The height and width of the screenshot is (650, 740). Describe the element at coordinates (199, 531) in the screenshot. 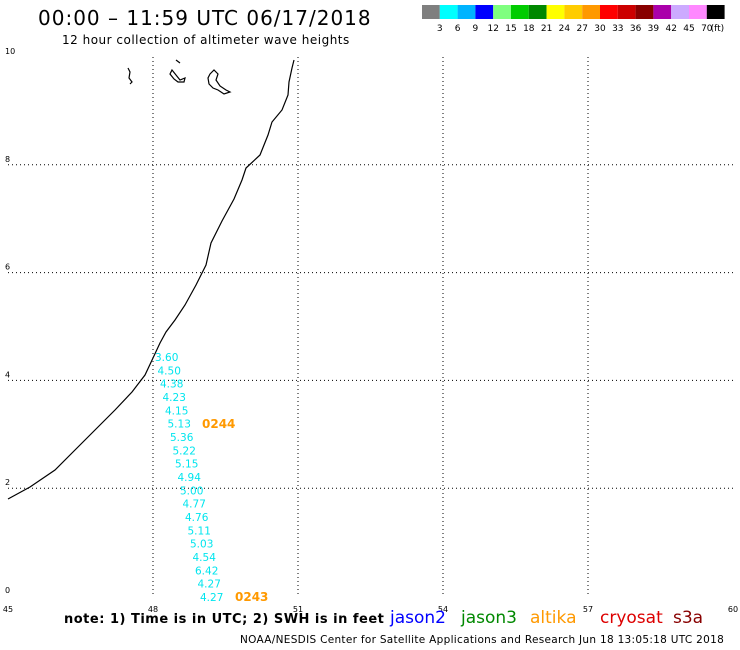

I see `swh-value: 5.11` at that location.